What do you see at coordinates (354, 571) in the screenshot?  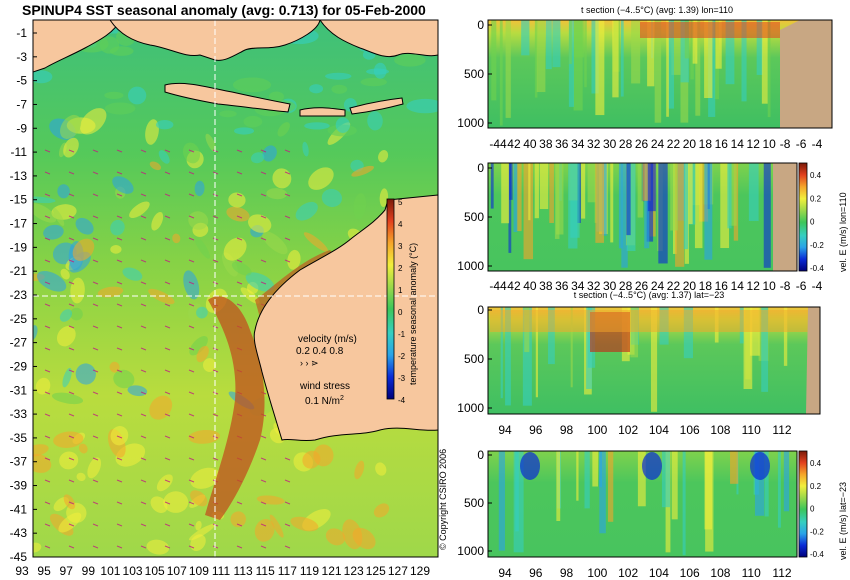 I see `map-x-tick-label: 123` at bounding box center [354, 571].